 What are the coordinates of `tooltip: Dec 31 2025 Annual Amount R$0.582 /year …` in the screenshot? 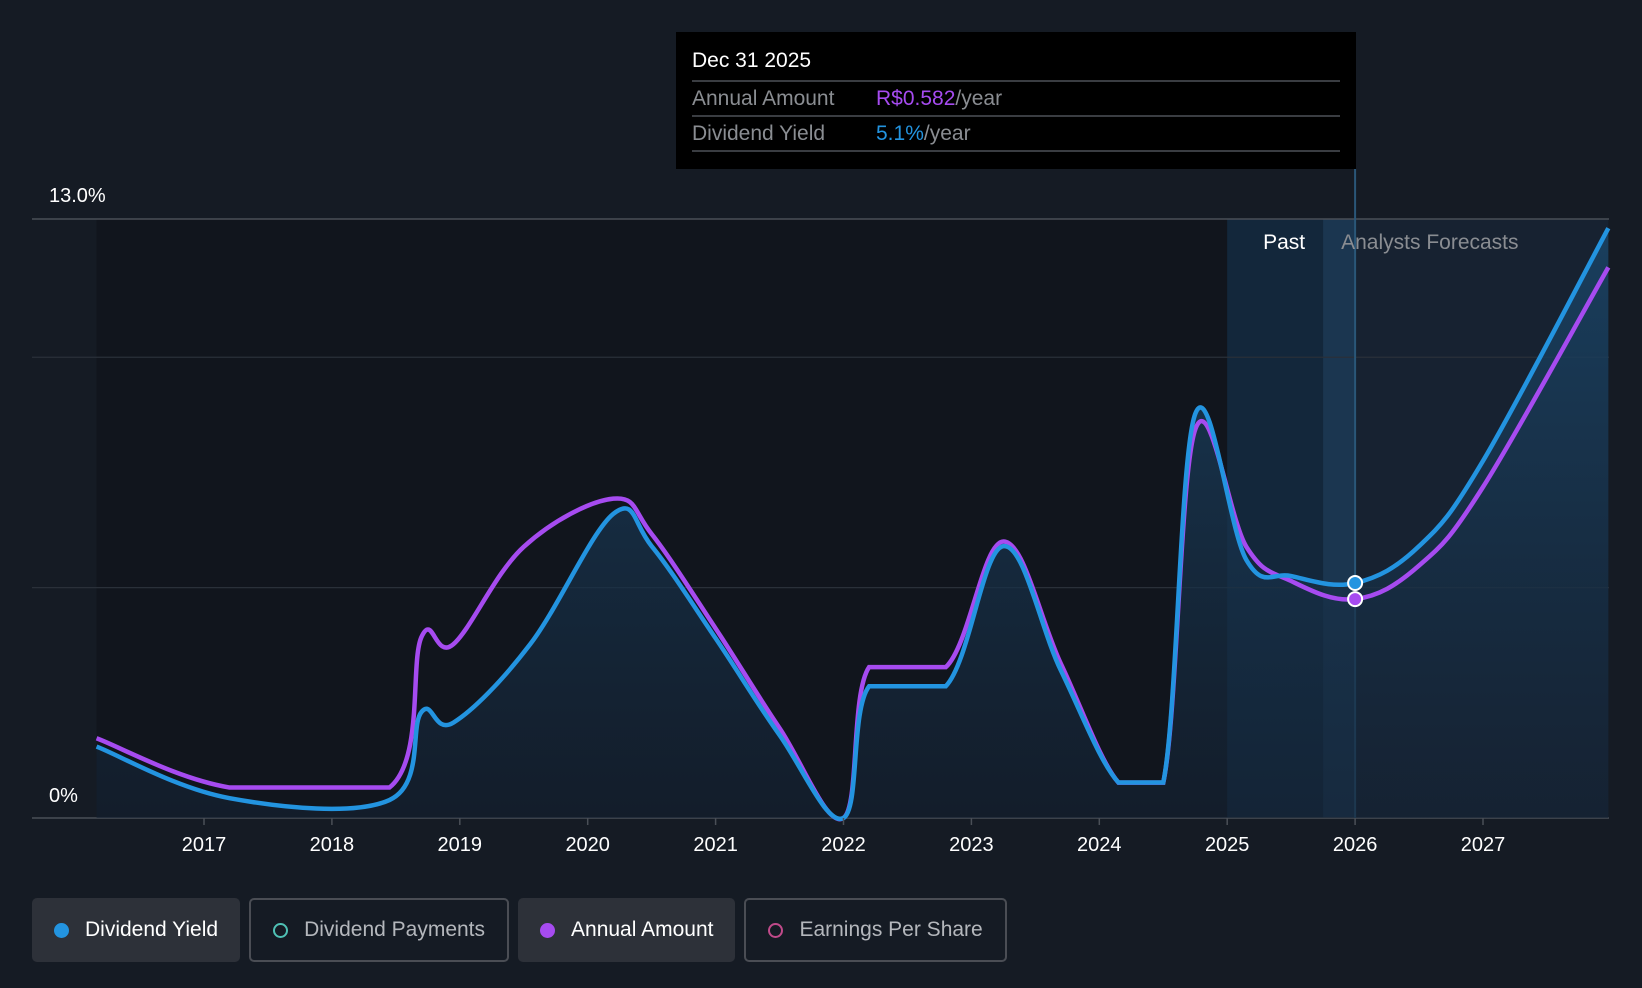 It's located at (1016, 100).